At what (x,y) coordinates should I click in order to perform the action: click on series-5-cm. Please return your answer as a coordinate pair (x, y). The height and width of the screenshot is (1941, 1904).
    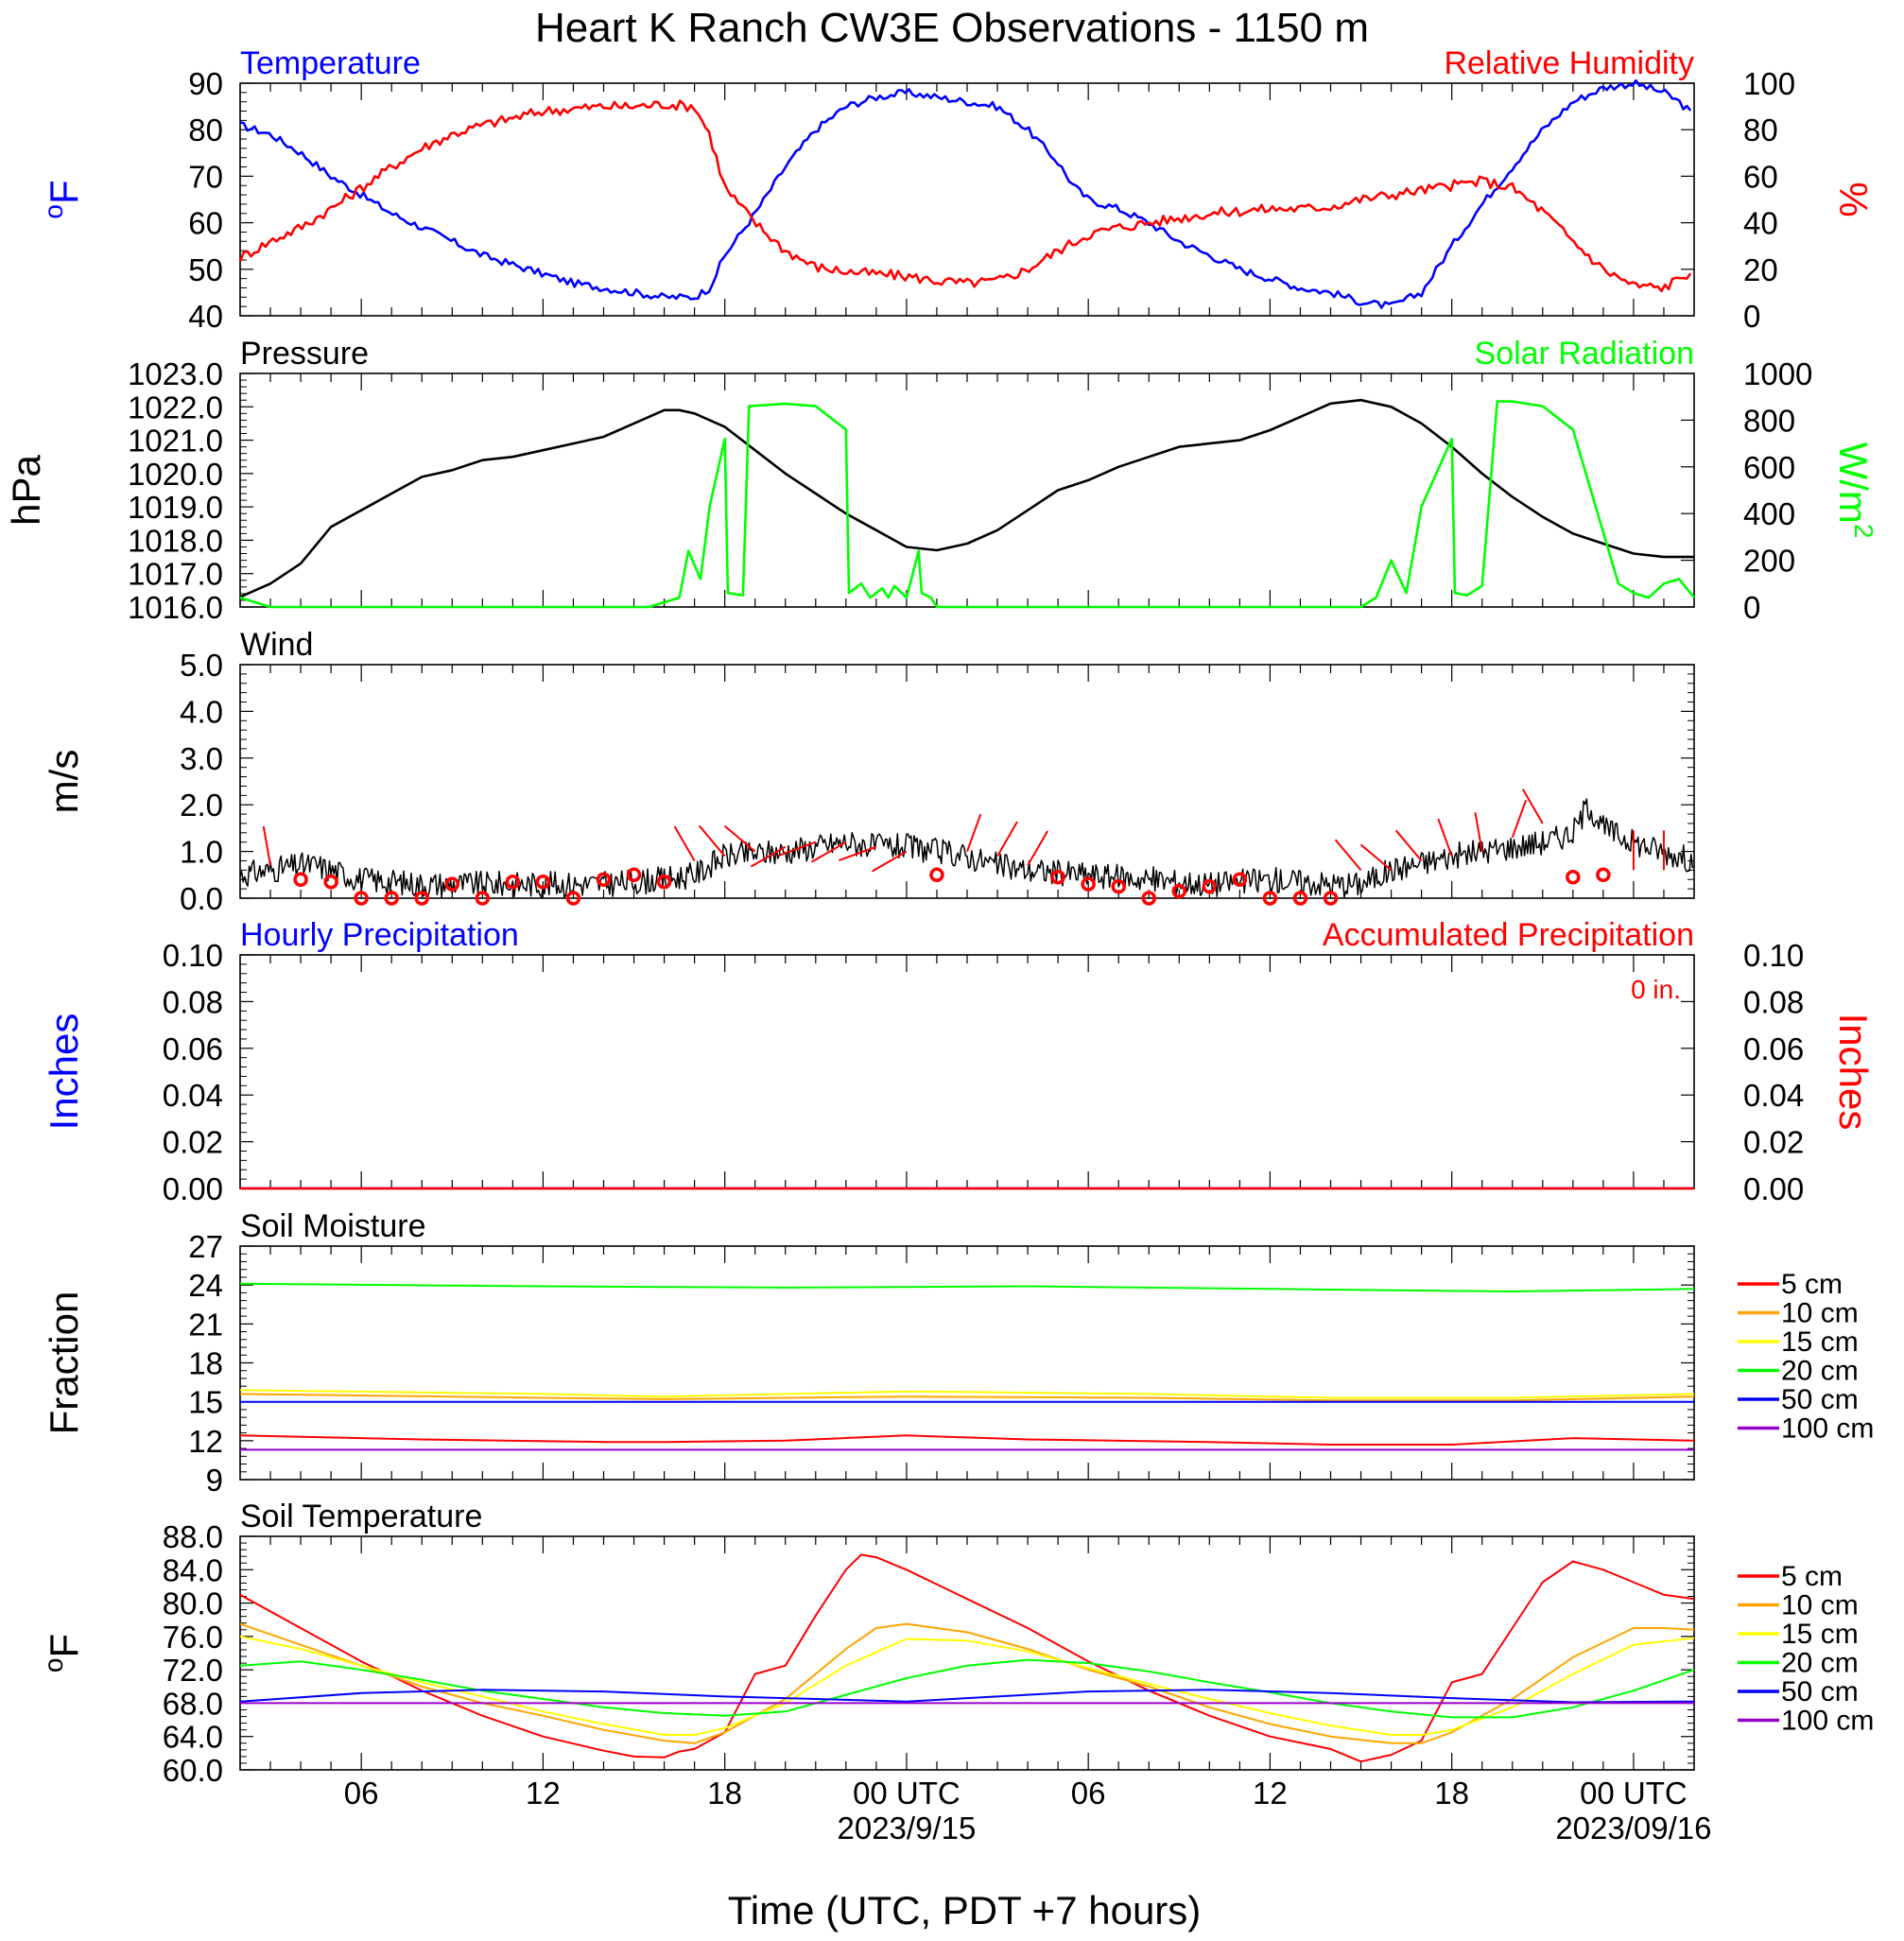
    Looking at the image, I should click on (967, 1440).